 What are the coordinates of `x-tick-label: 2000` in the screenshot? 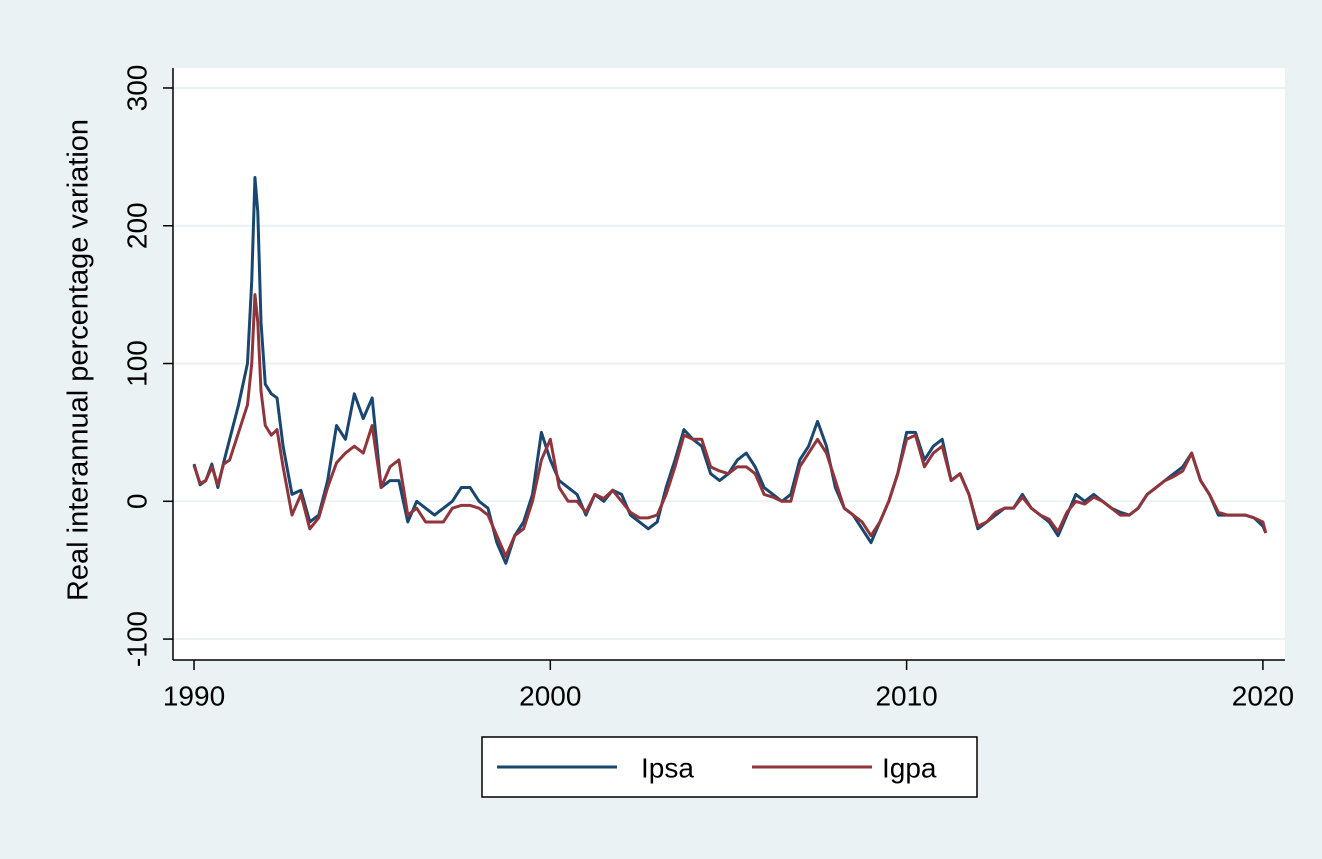 It's located at (550, 695).